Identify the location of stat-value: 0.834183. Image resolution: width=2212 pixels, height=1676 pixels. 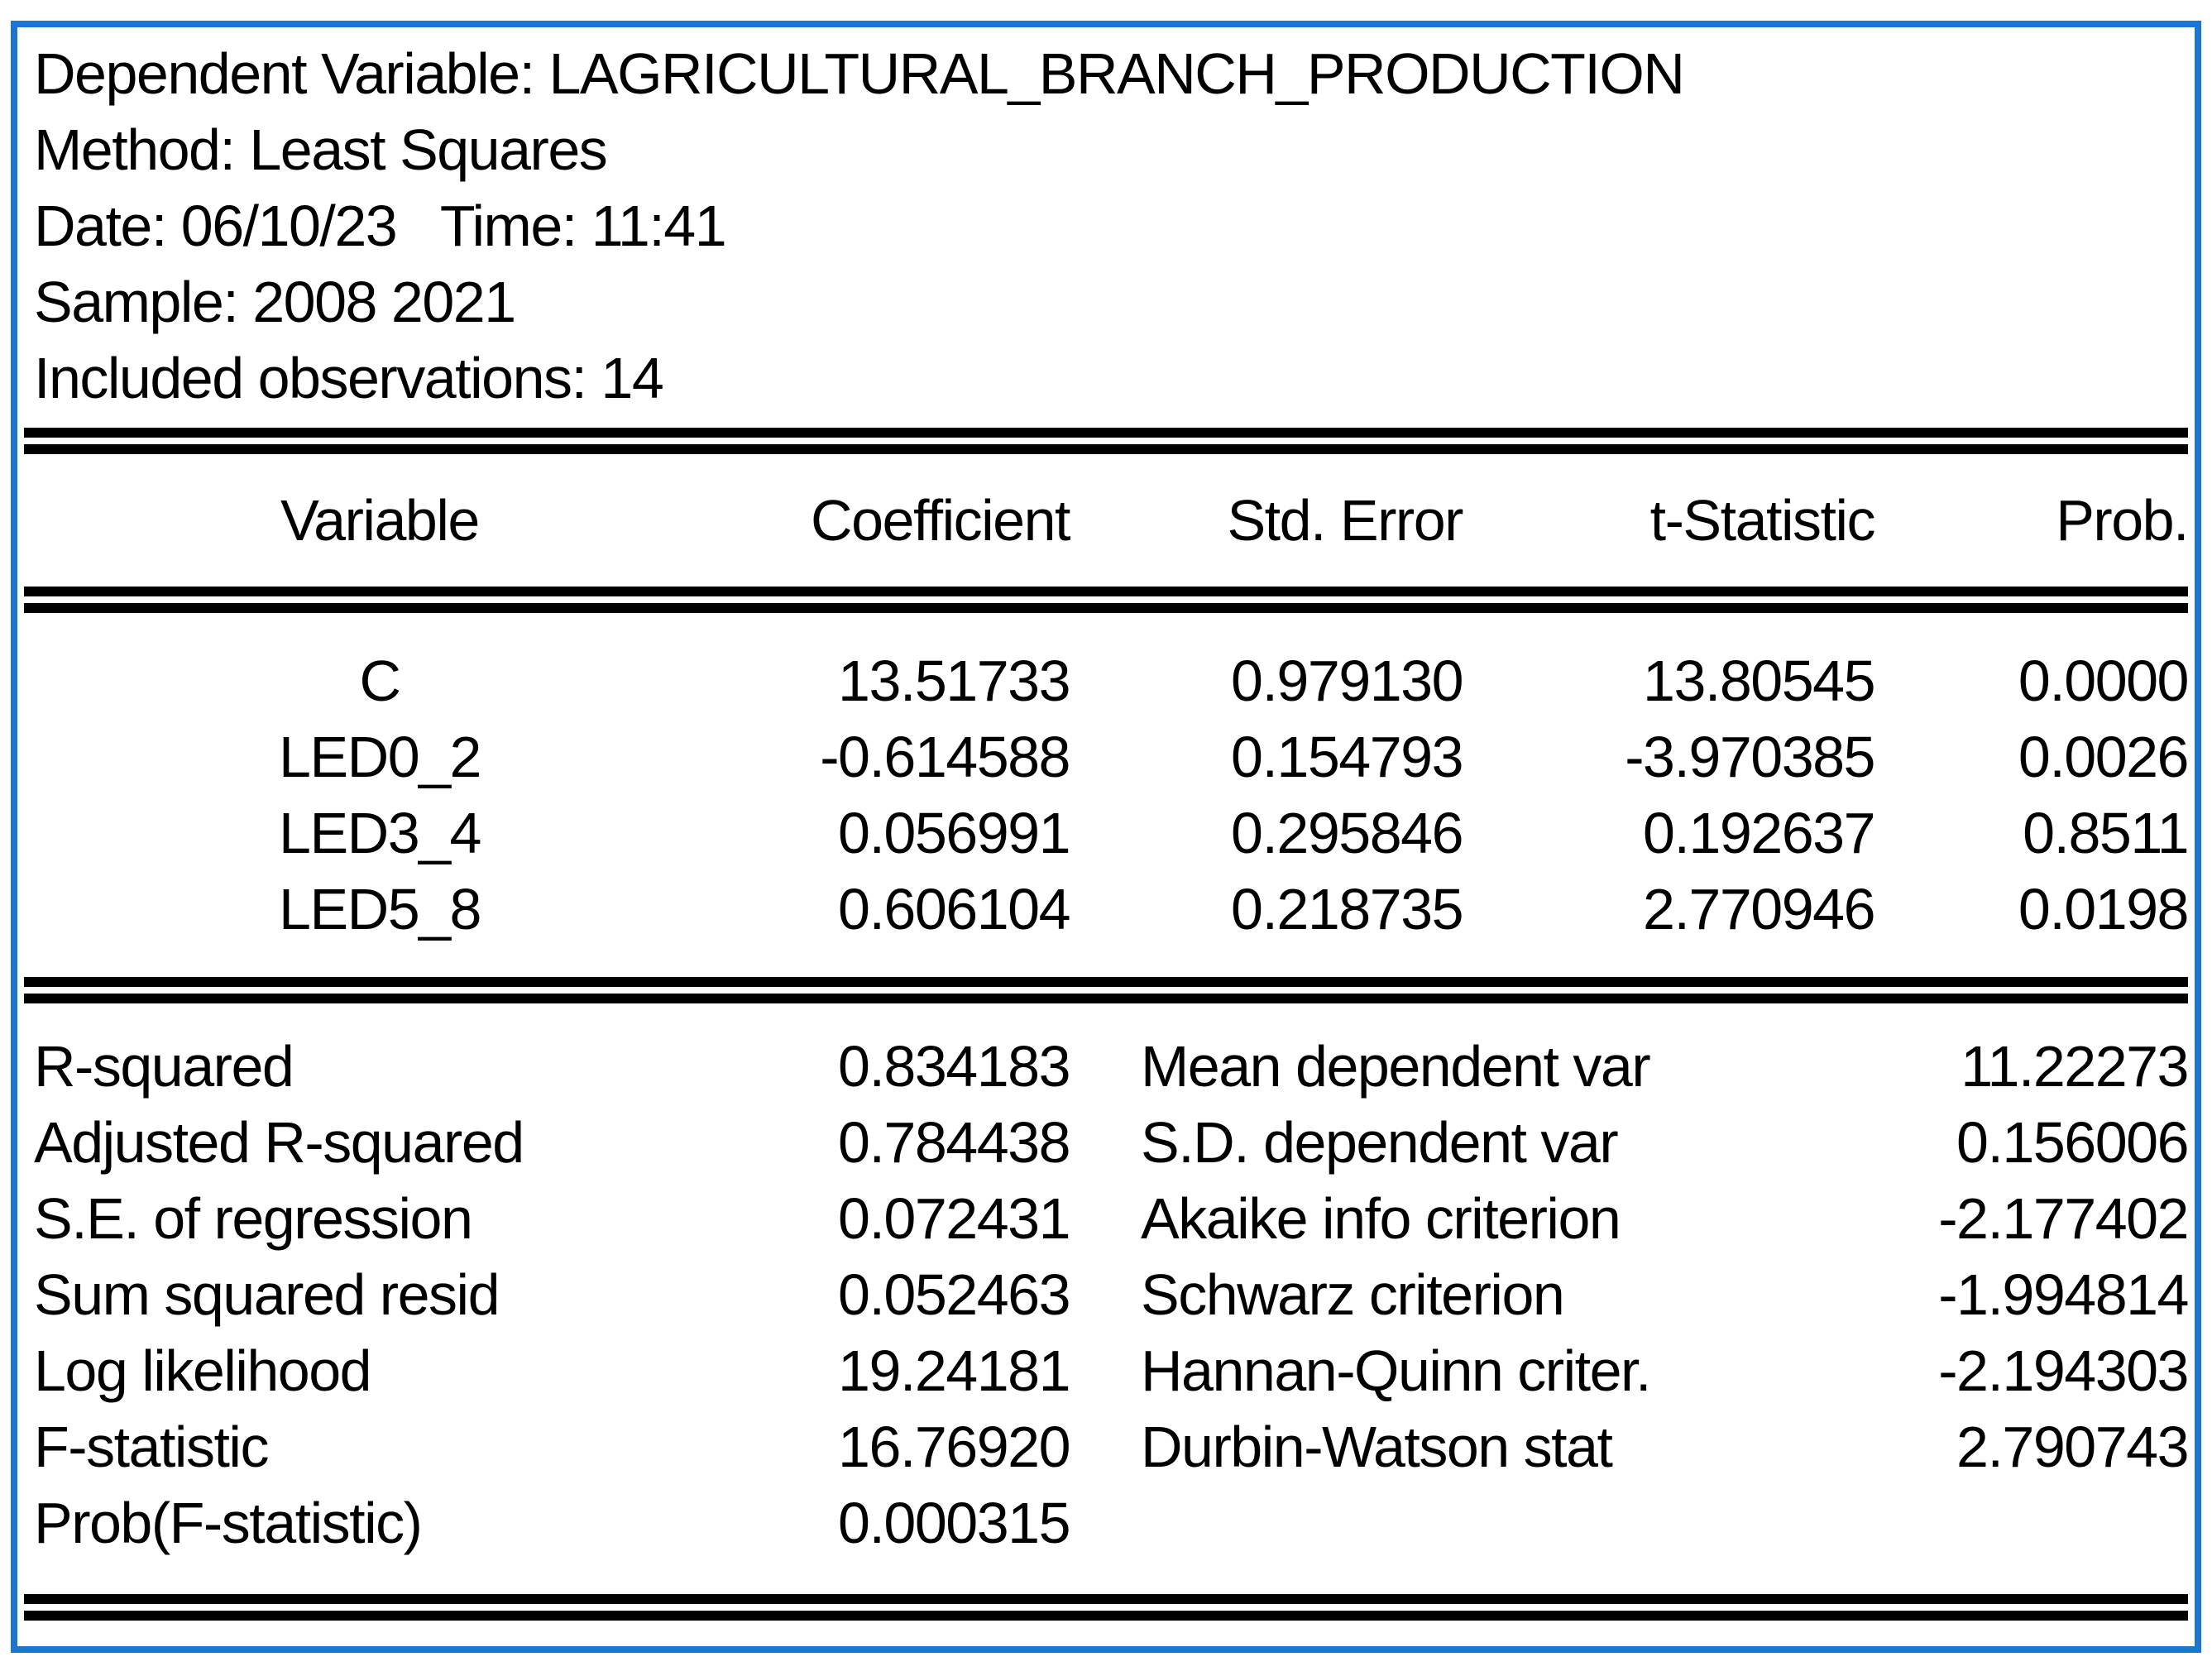
(954, 1066).